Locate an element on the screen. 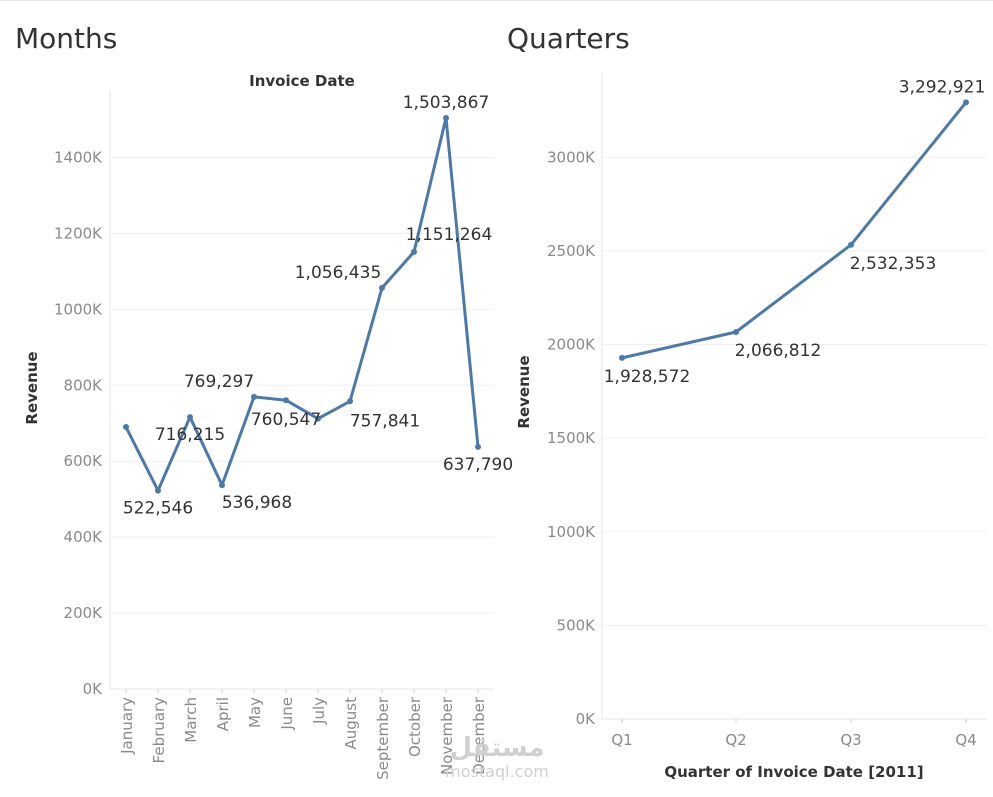 The height and width of the screenshot is (797, 993). months-y-tick-label: 400K is located at coordinates (84, 537).